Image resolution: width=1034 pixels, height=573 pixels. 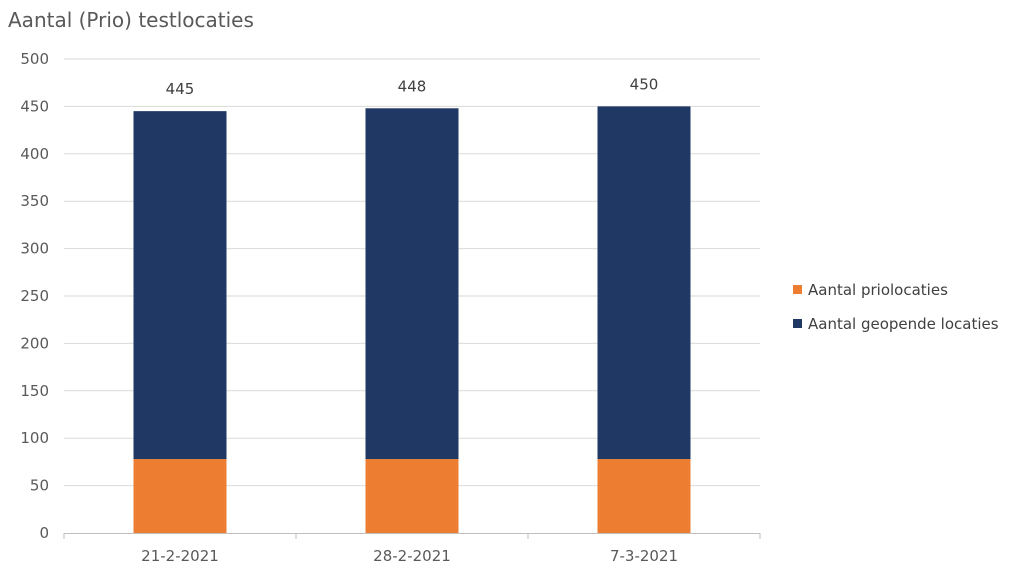 What do you see at coordinates (34, 438) in the screenshot?
I see `y-tick-label: 100` at bounding box center [34, 438].